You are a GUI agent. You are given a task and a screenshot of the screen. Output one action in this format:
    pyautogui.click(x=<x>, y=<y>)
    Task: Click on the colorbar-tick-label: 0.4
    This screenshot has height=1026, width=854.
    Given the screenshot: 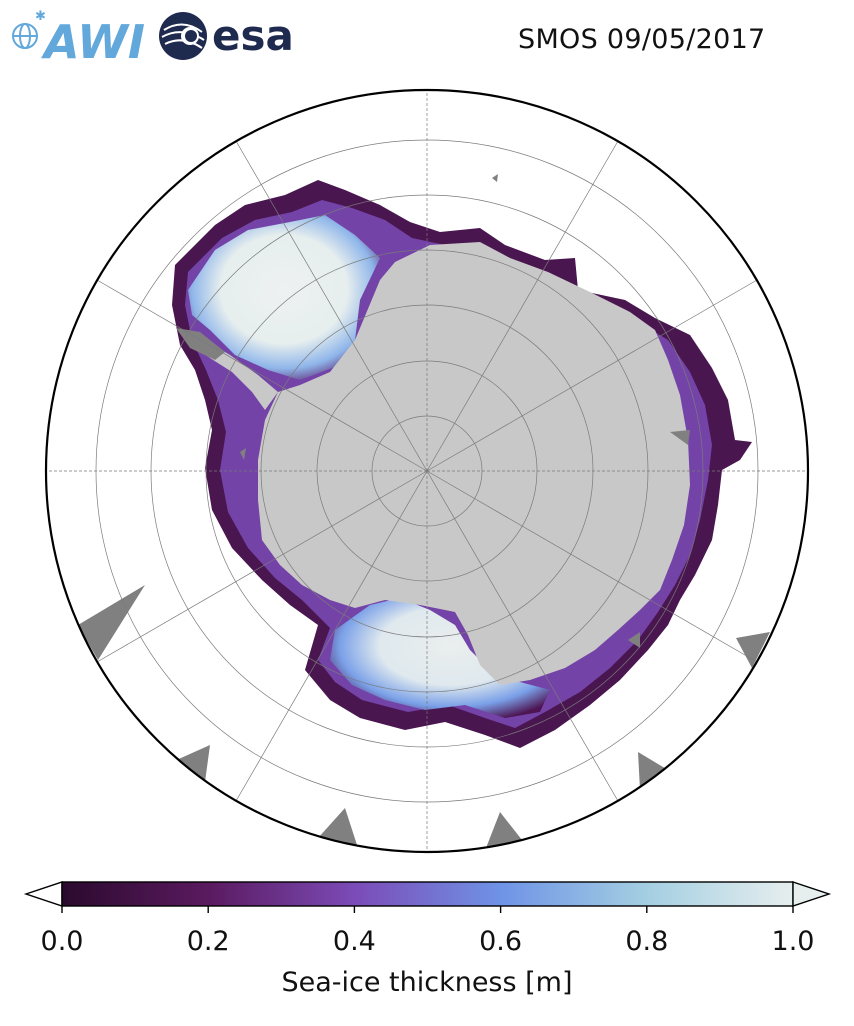 What is the action you would take?
    pyautogui.click(x=354, y=941)
    